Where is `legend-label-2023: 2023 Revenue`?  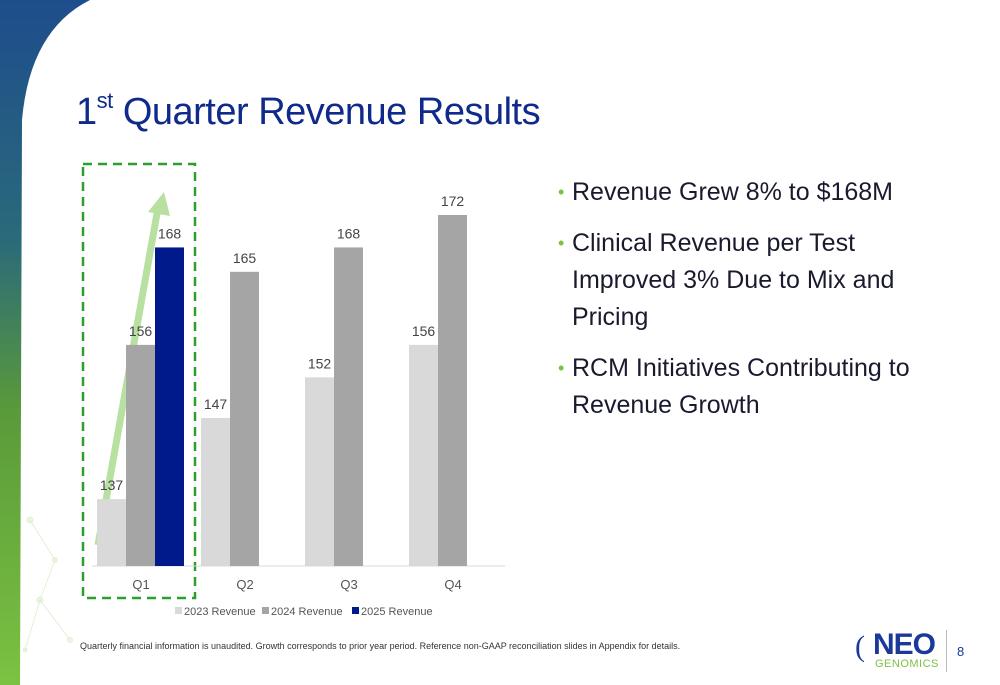
legend-label-2023: 2023 Revenue is located at coordinates (220, 612).